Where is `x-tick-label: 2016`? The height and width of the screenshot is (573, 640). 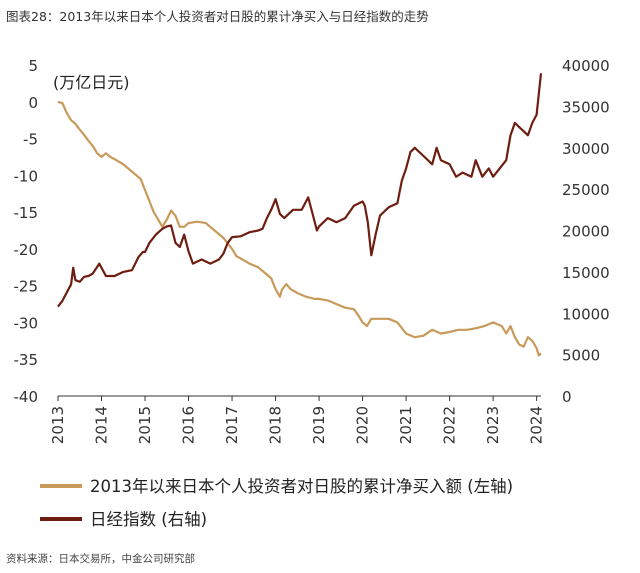
x-tick-label: 2016 is located at coordinates (189, 425).